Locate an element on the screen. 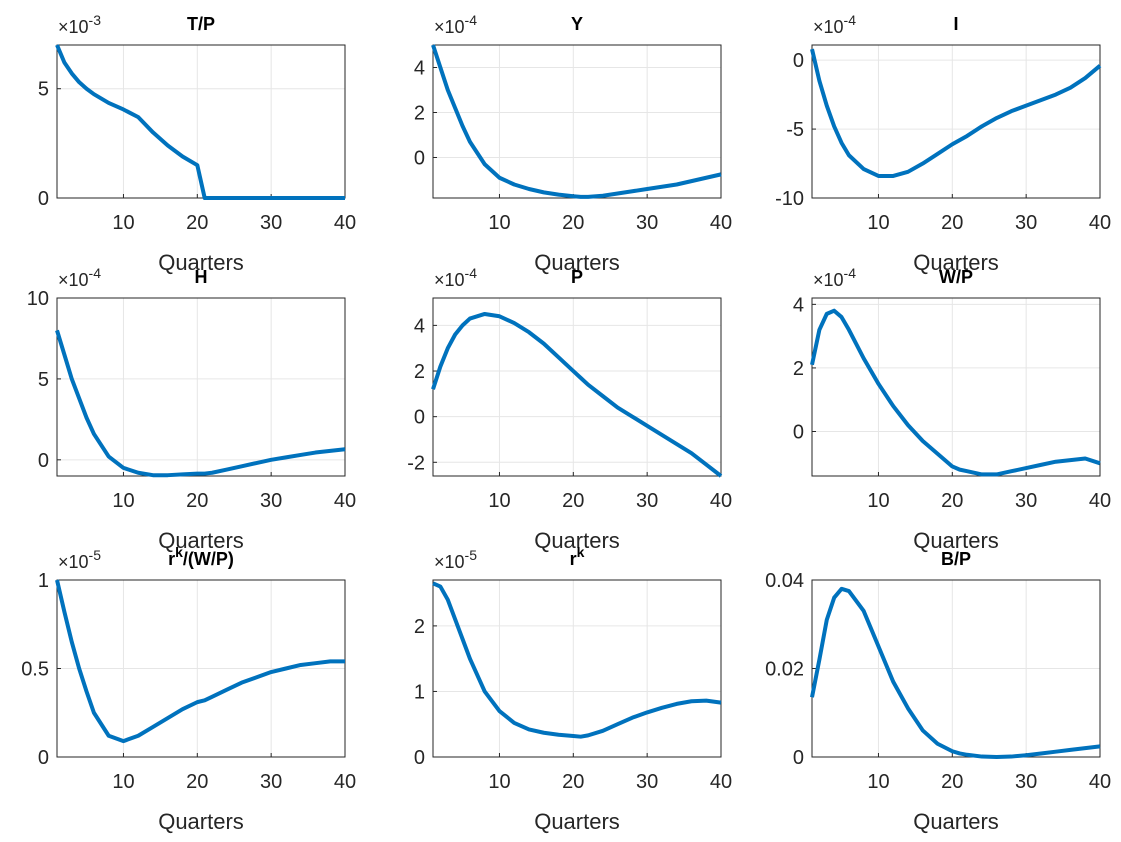  subplot: 0 0.02 0.04 10 20 30 40 B/P Quarters is located at coordinates (938, 691).